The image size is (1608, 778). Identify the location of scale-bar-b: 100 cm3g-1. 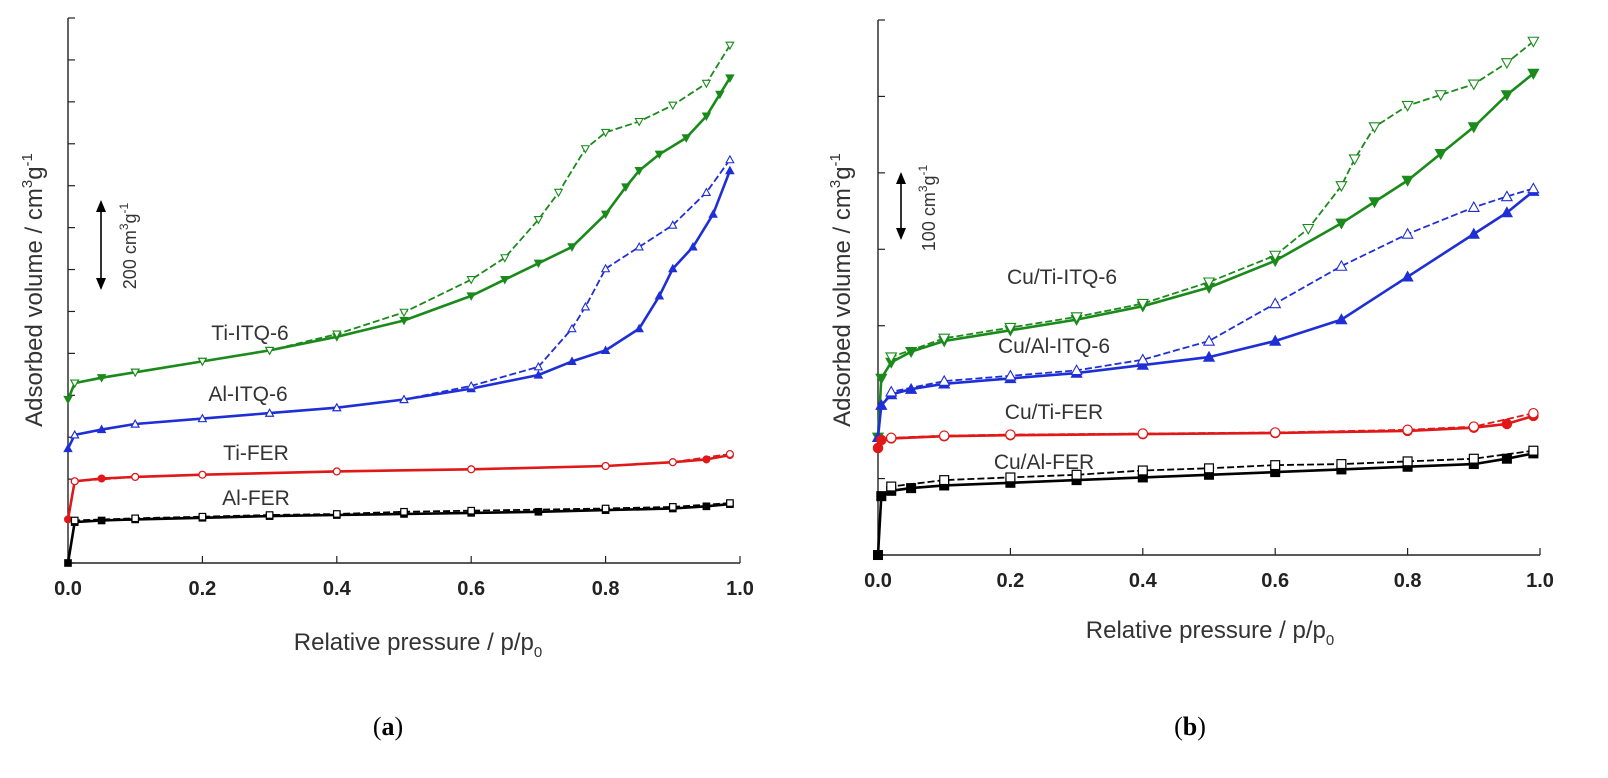
(917, 207).